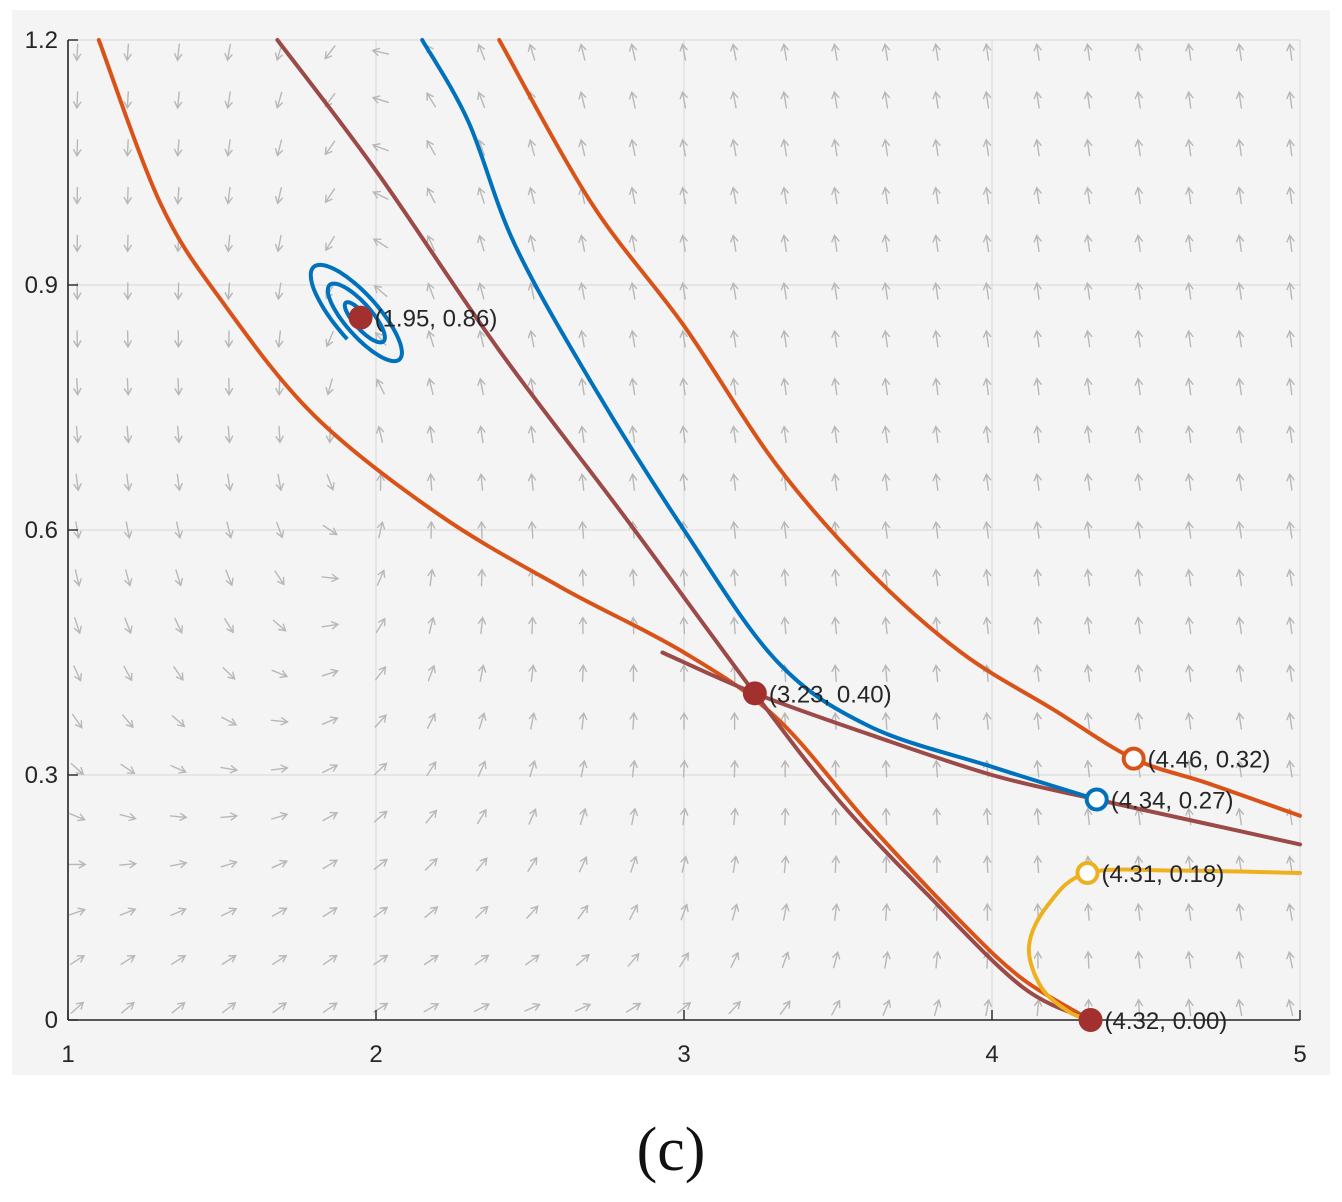  I want to click on equilibrium-point, so click(1090, 1020).